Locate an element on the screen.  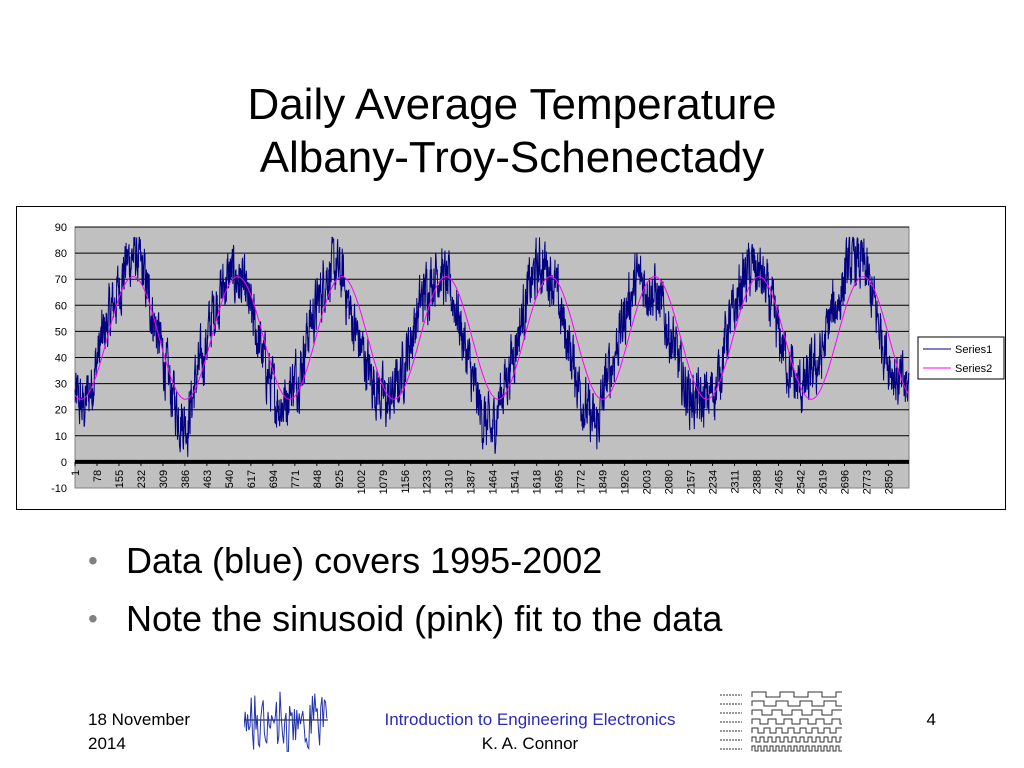
x-tick-label: 617 is located at coordinates (252, 479).